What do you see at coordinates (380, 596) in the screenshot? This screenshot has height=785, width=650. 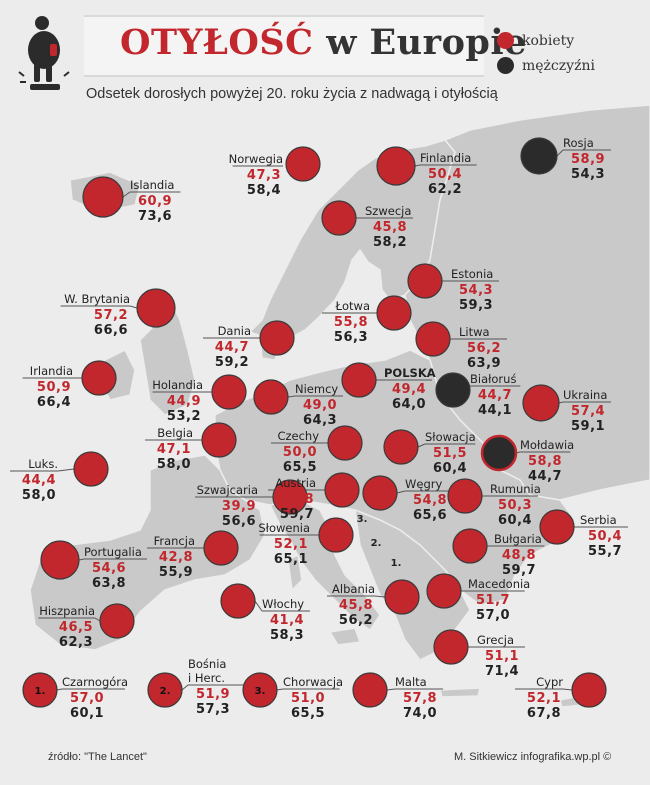 I see `leader-albania` at bounding box center [380, 596].